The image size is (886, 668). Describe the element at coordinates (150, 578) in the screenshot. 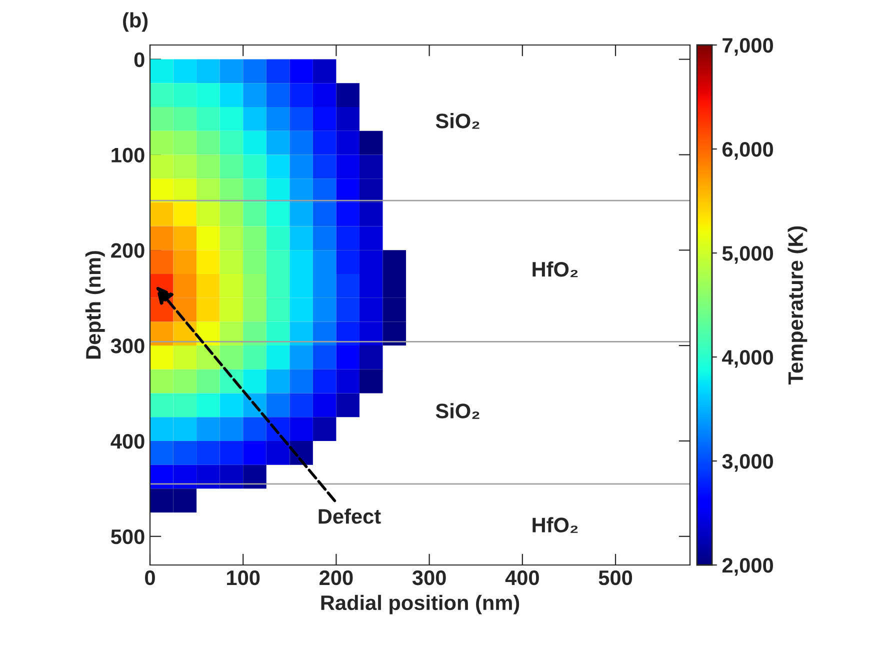

I see `x-tick-label: 0` at that location.